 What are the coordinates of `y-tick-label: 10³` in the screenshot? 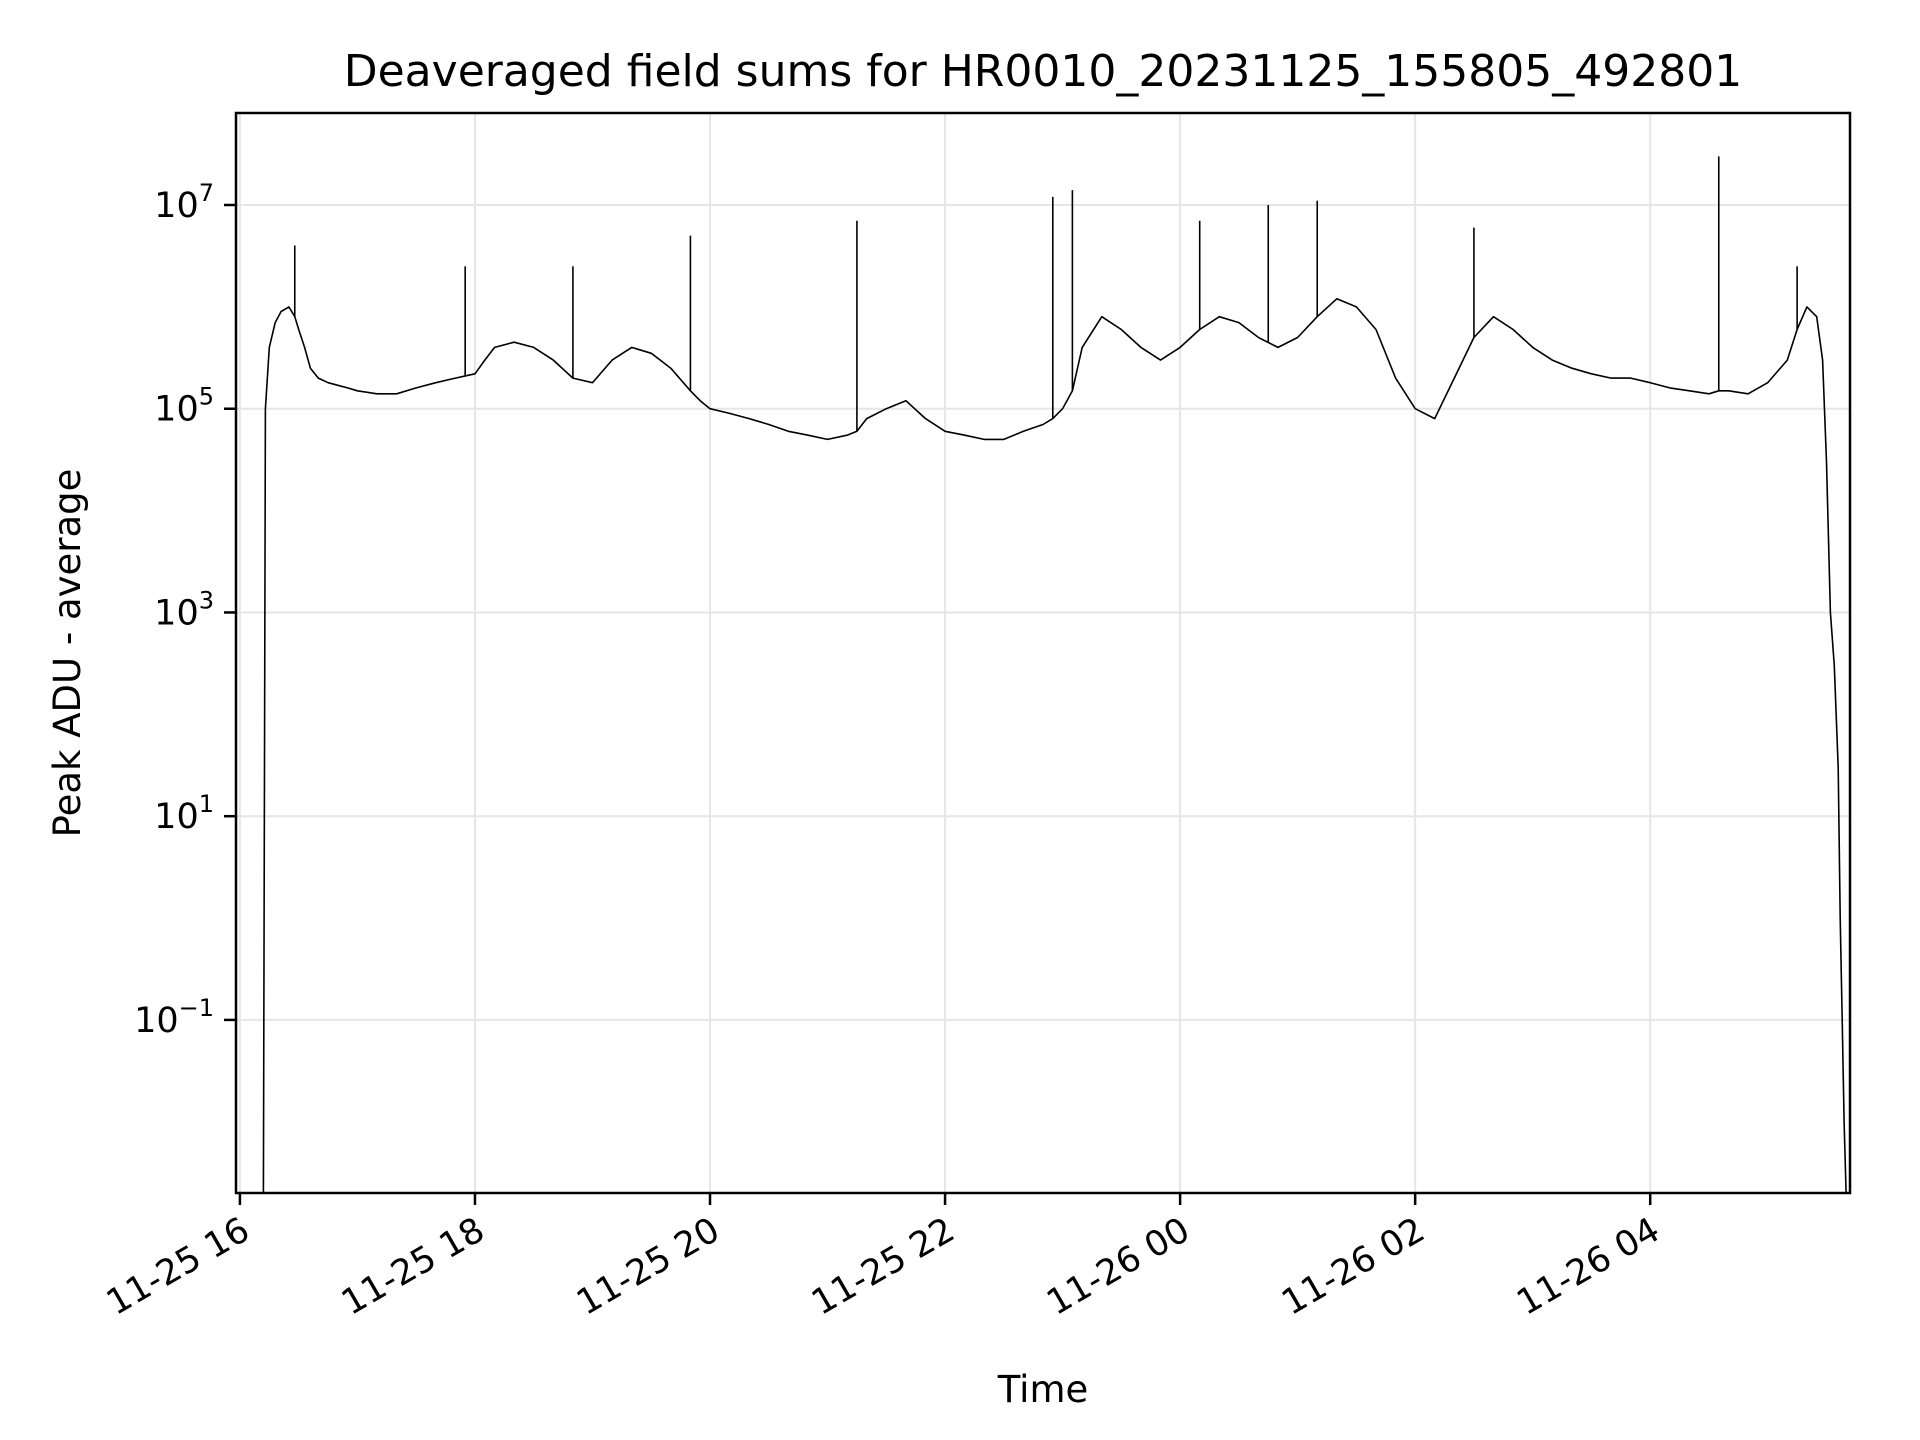 It's located at (184, 609).